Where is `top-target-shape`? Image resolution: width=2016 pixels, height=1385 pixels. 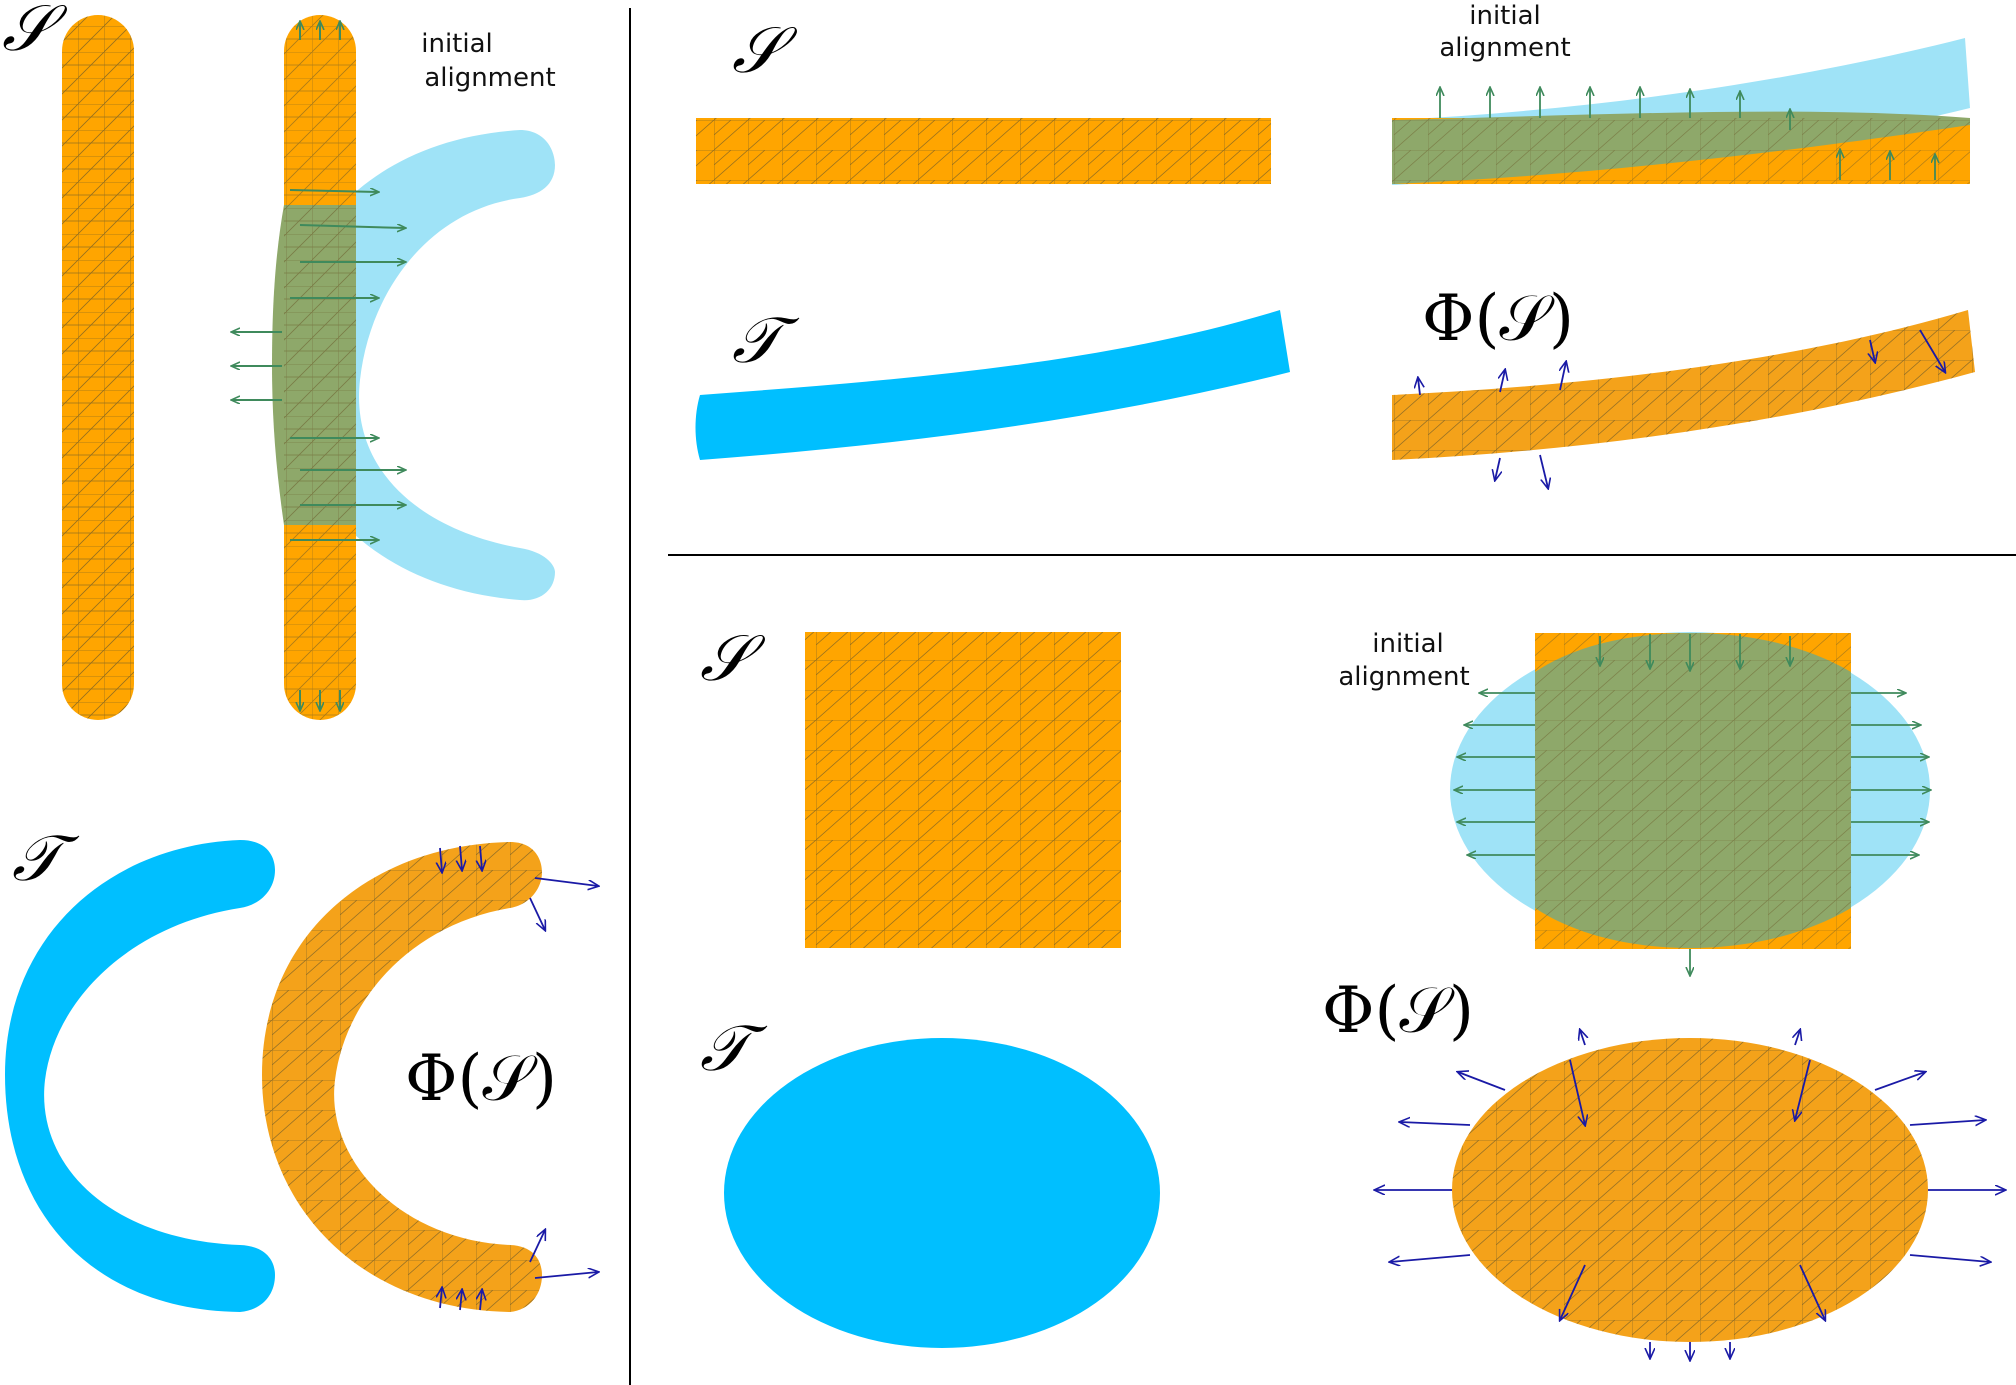
top-target-shape is located at coordinates (992, 385).